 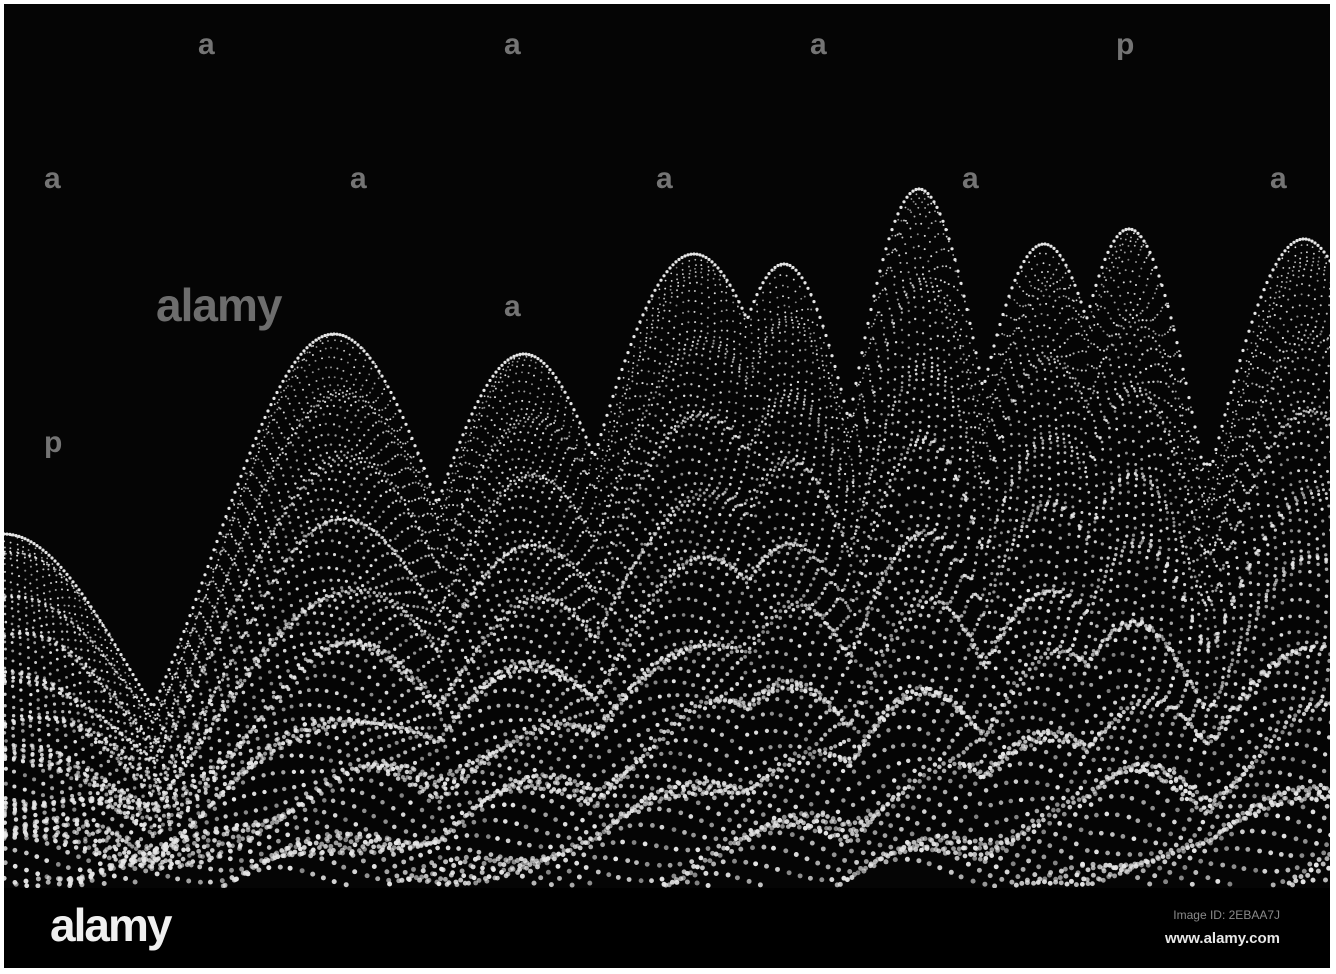 What do you see at coordinates (1222, 938) in the screenshot?
I see `site-url: www.alamy.com` at bounding box center [1222, 938].